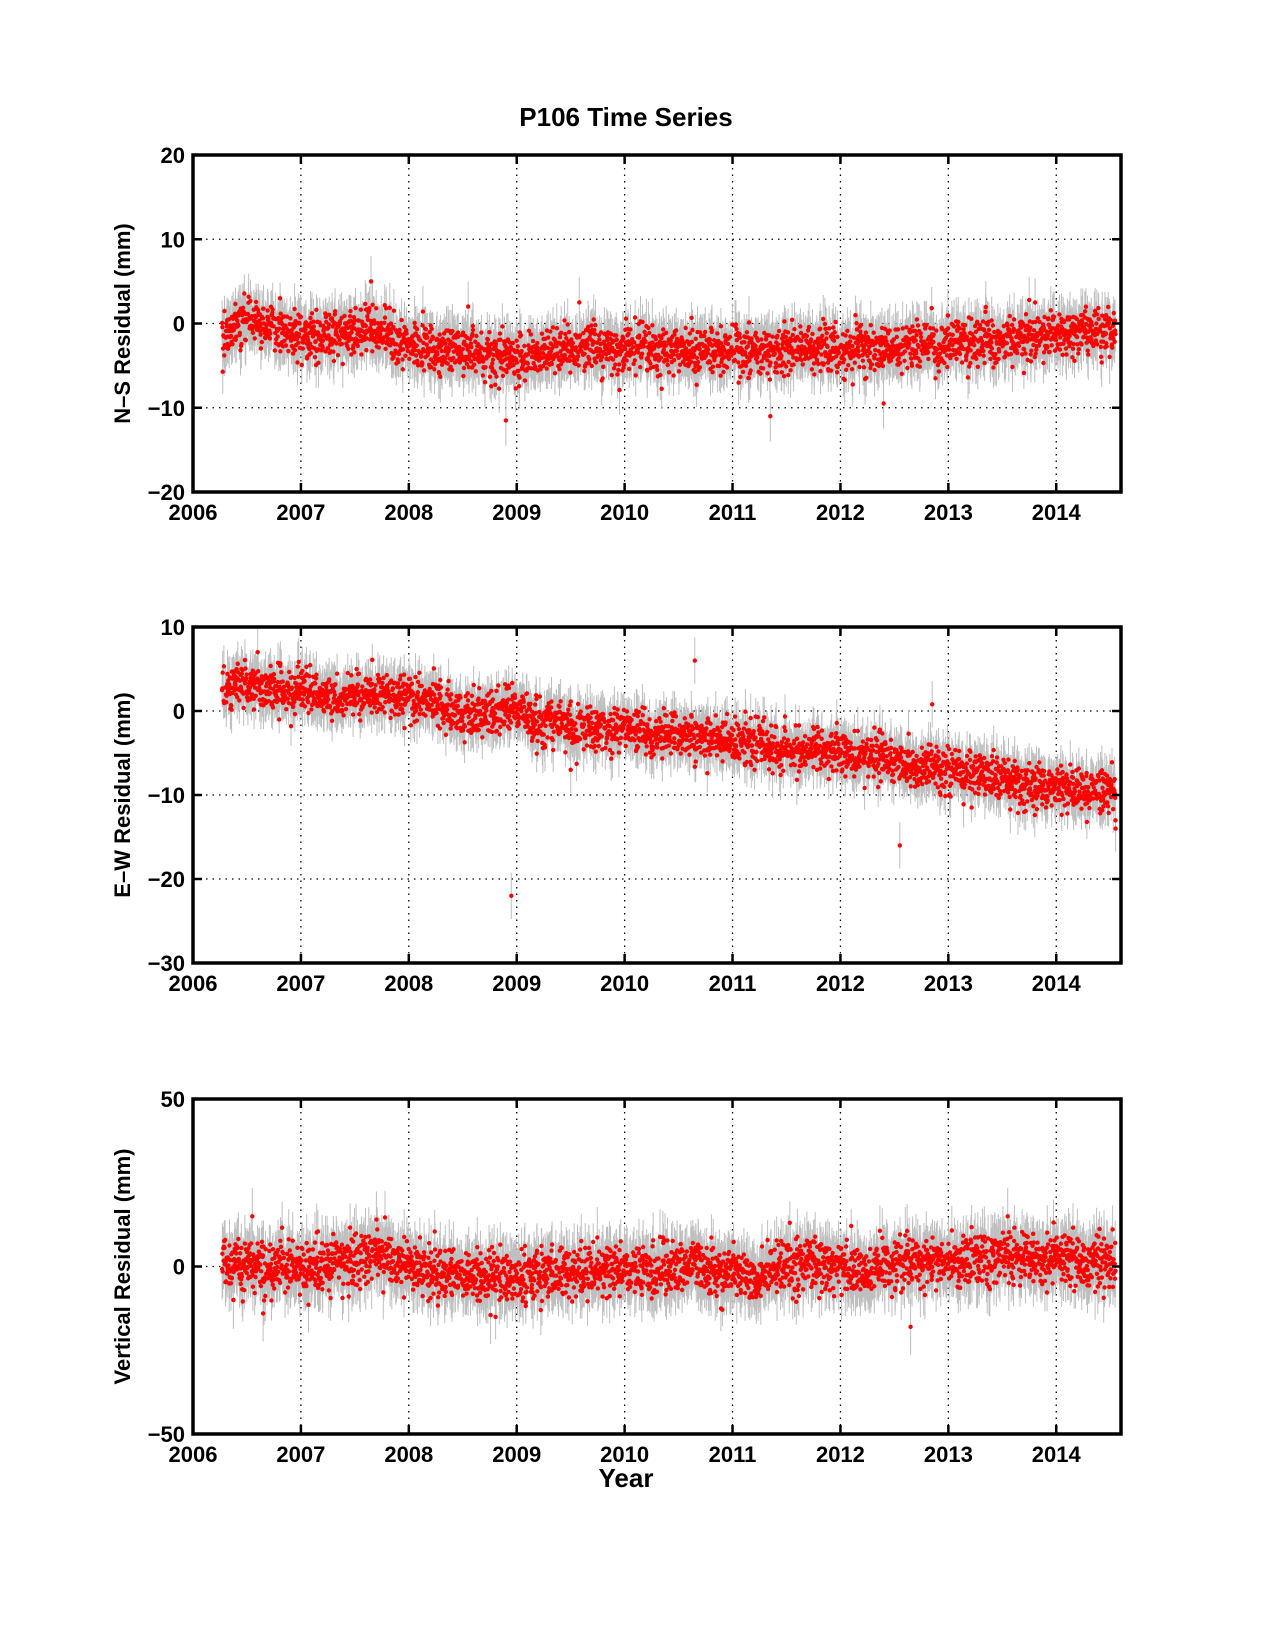 Image resolution: width=1275 pixels, height=1650 pixels. What do you see at coordinates (173, 1099) in the screenshot?
I see `y-tick-label: 50` at bounding box center [173, 1099].